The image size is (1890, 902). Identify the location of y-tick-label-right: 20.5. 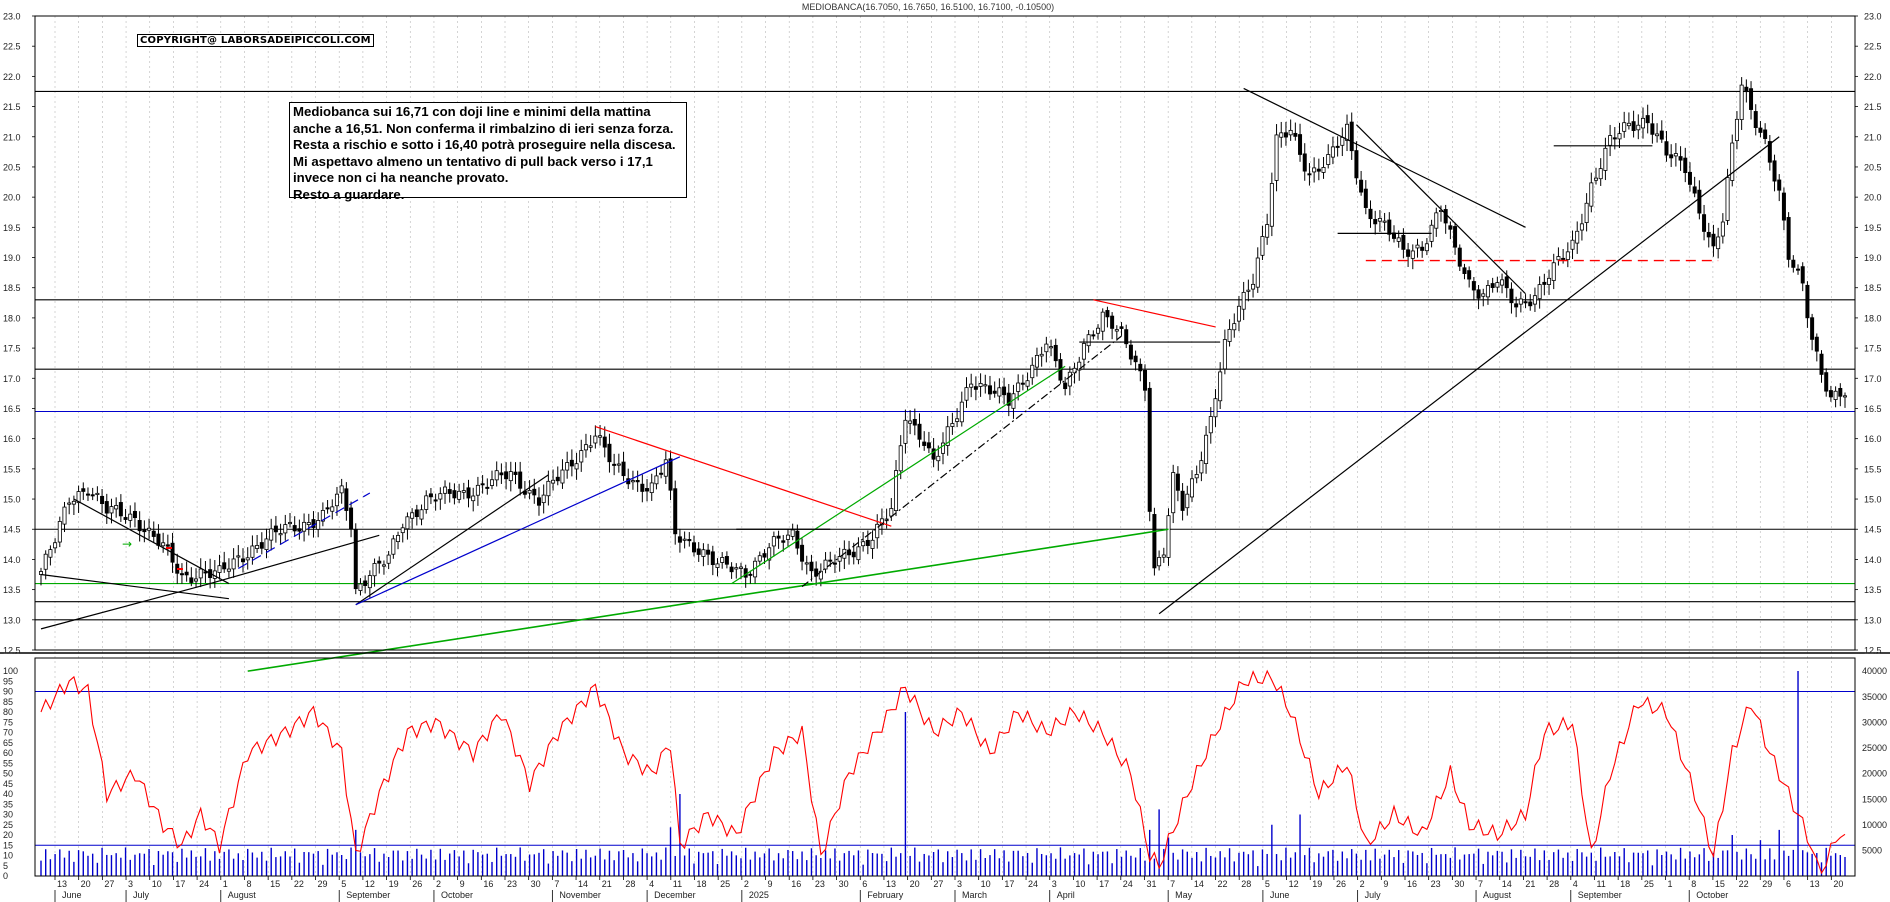
(1873, 167).